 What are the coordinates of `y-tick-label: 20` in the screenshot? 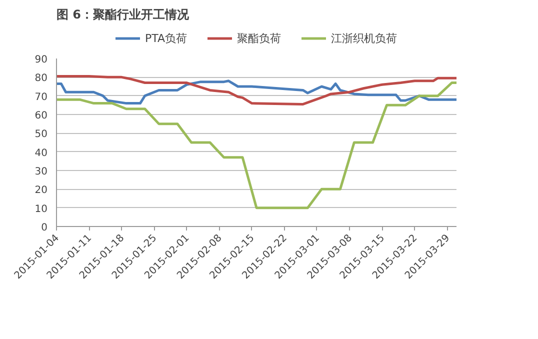 It's located at (41, 190).